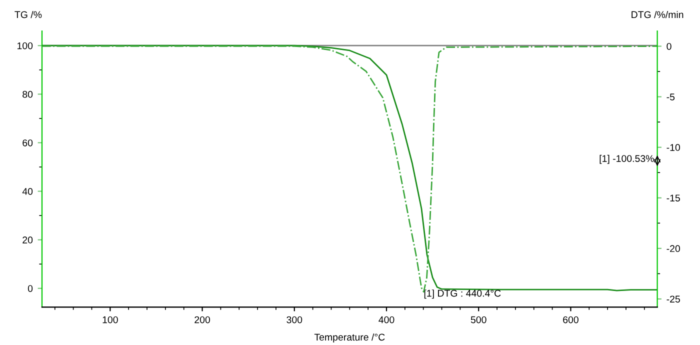  What do you see at coordinates (27, 191) in the screenshot?
I see `y-tick-label: 40` at bounding box center [27, 191].